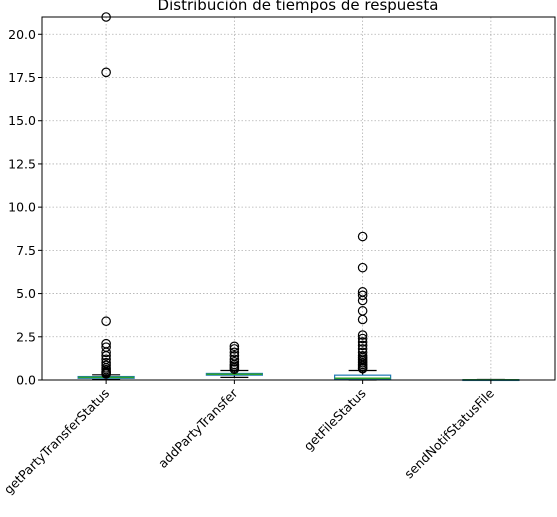 This screenshot has width=557, height=517. Describe the element at coordinates (22, 207) in the screenshot. I see `y-tick-label: 10.0` at that location.